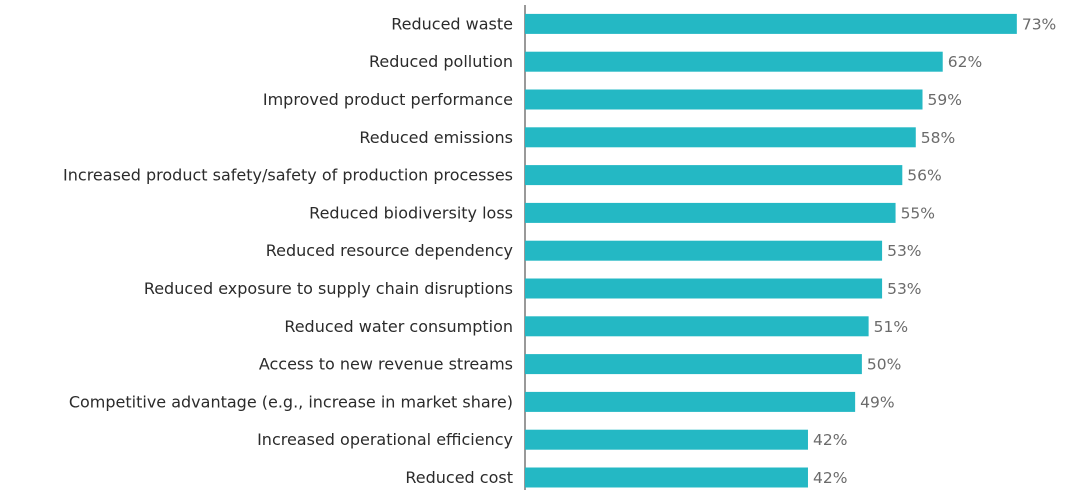  What do you see at coordinates (389, 250) in the screenshot?
I see `category-label: Reduced resource dependency` at bounding box center [389, 250].